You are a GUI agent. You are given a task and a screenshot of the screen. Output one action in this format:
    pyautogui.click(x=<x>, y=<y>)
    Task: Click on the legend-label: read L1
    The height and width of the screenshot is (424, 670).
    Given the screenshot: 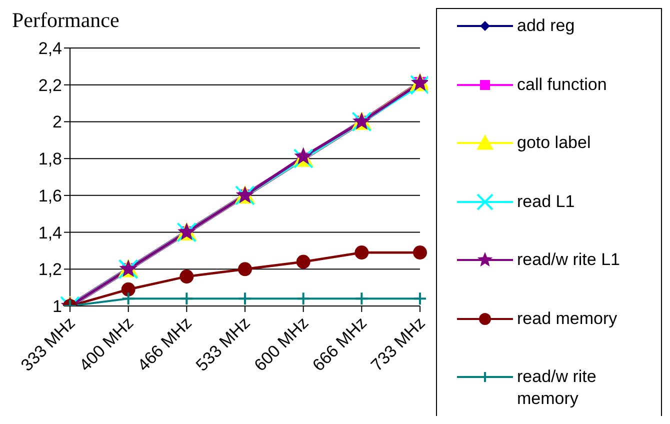 What is the action you would take?
    pyautogui.click(x=546, y=201)
    